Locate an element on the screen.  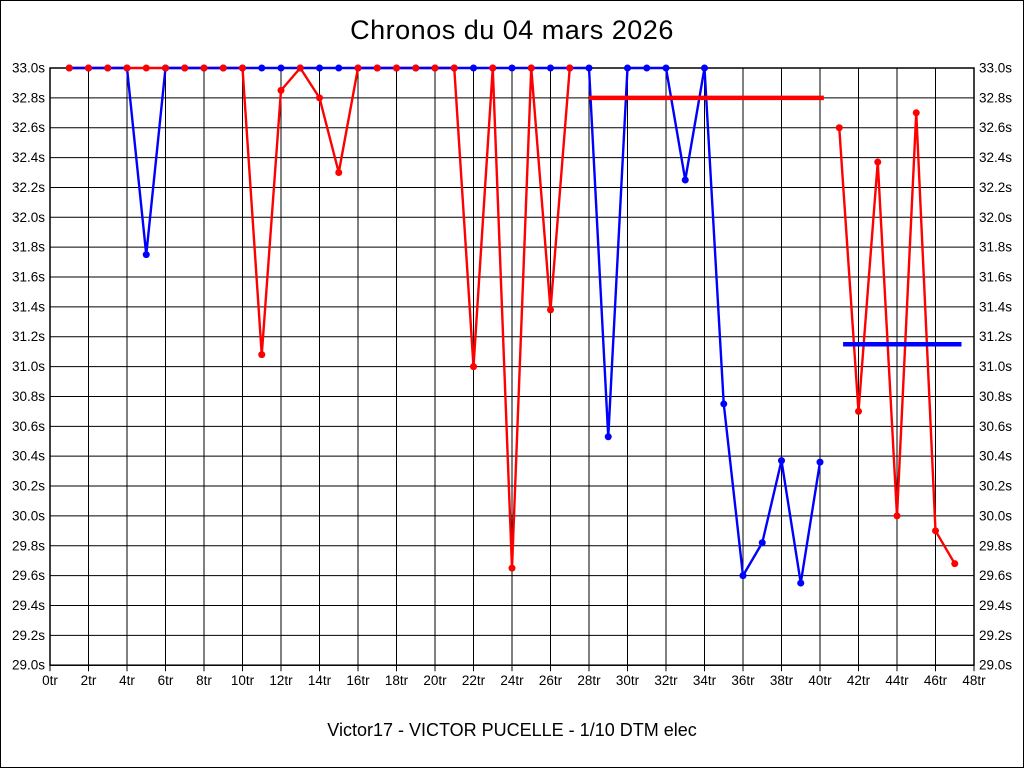
x-tick-label: 8tr is located at coordinates (204, 680).